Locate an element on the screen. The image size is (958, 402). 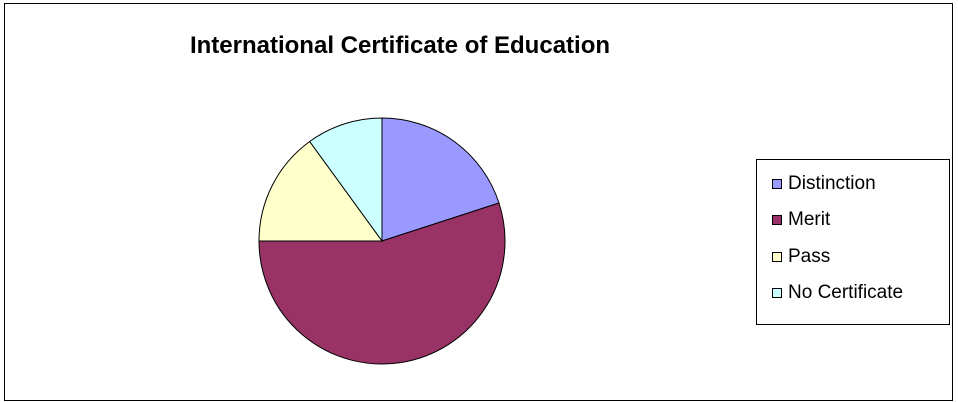
pie-slice-distinction is located at coordinates (440, 179).